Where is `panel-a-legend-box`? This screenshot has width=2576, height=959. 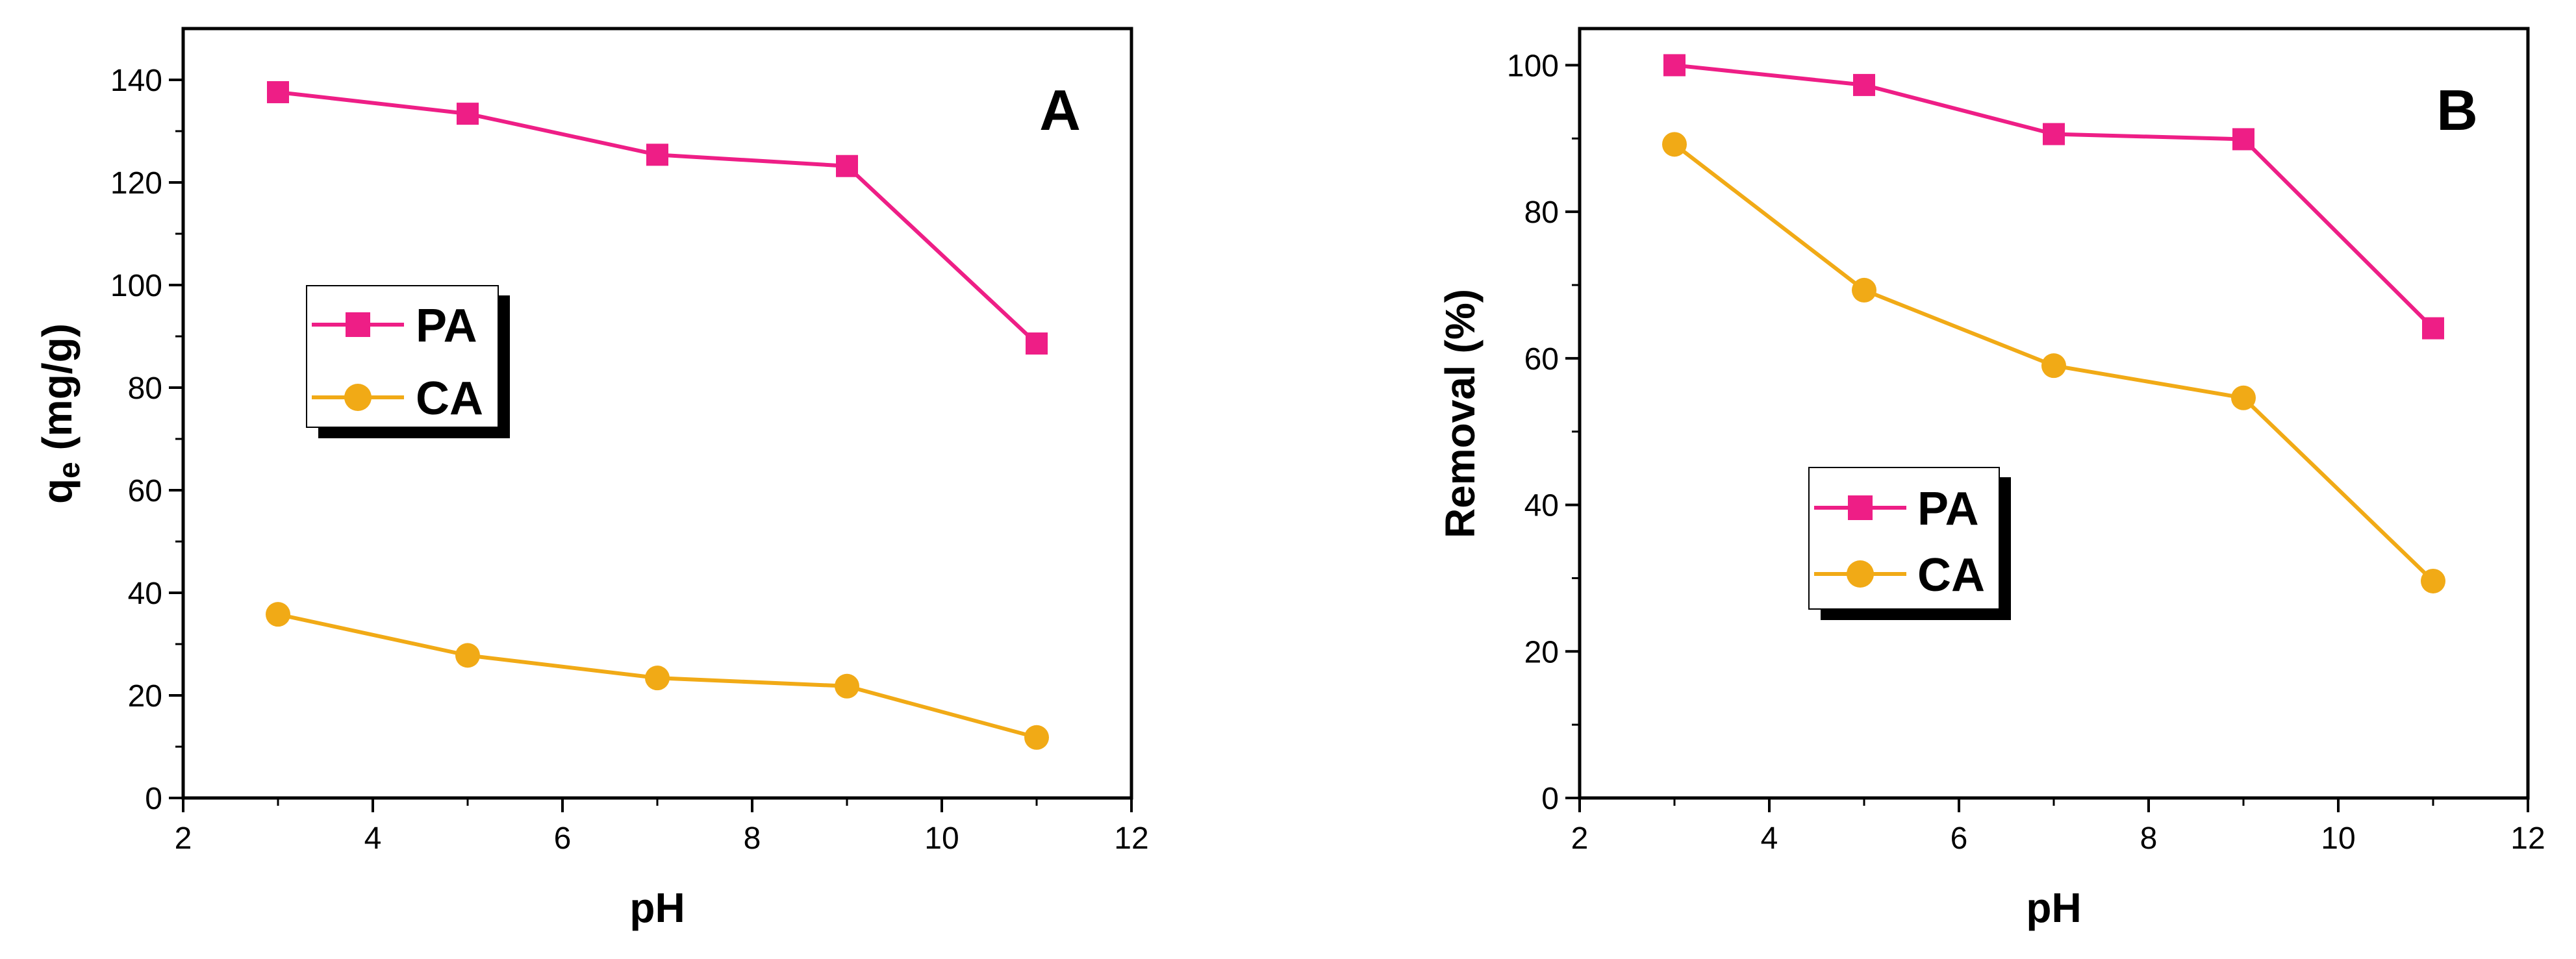 panel-a-legend-box is located at coordinates (402, 356).